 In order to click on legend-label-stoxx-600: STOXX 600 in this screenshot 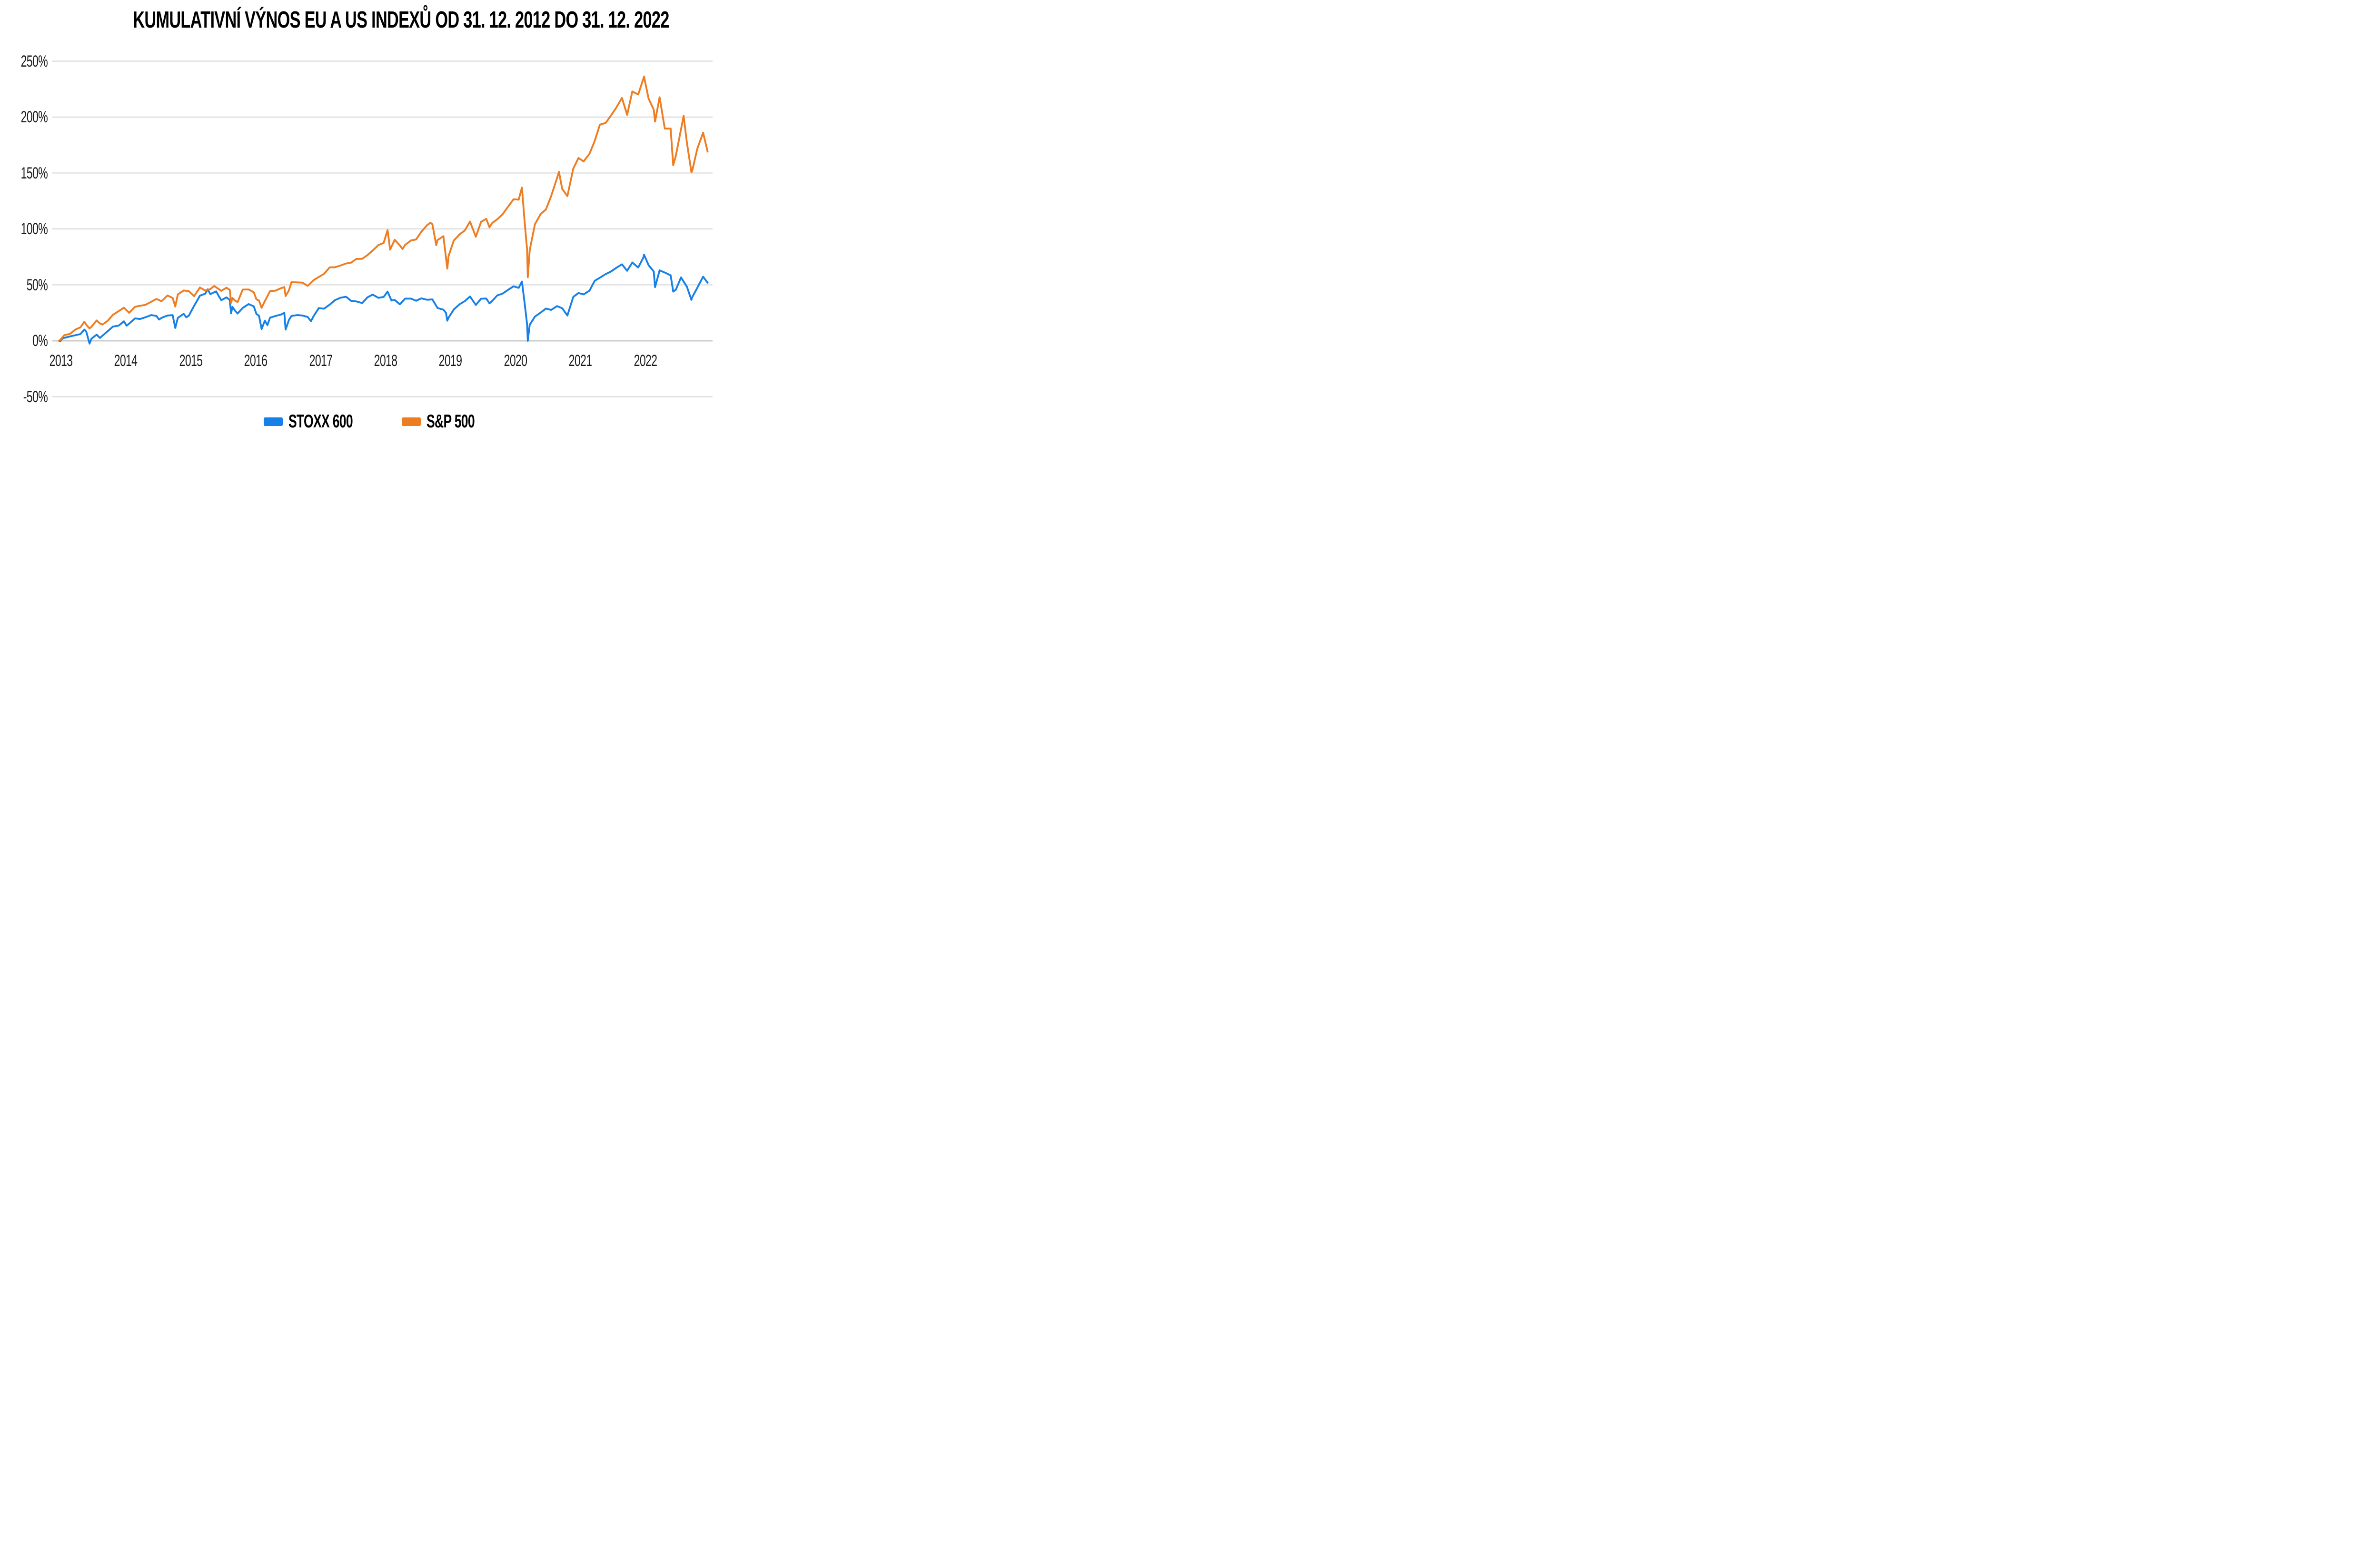, I will do `click(320, 422)`.